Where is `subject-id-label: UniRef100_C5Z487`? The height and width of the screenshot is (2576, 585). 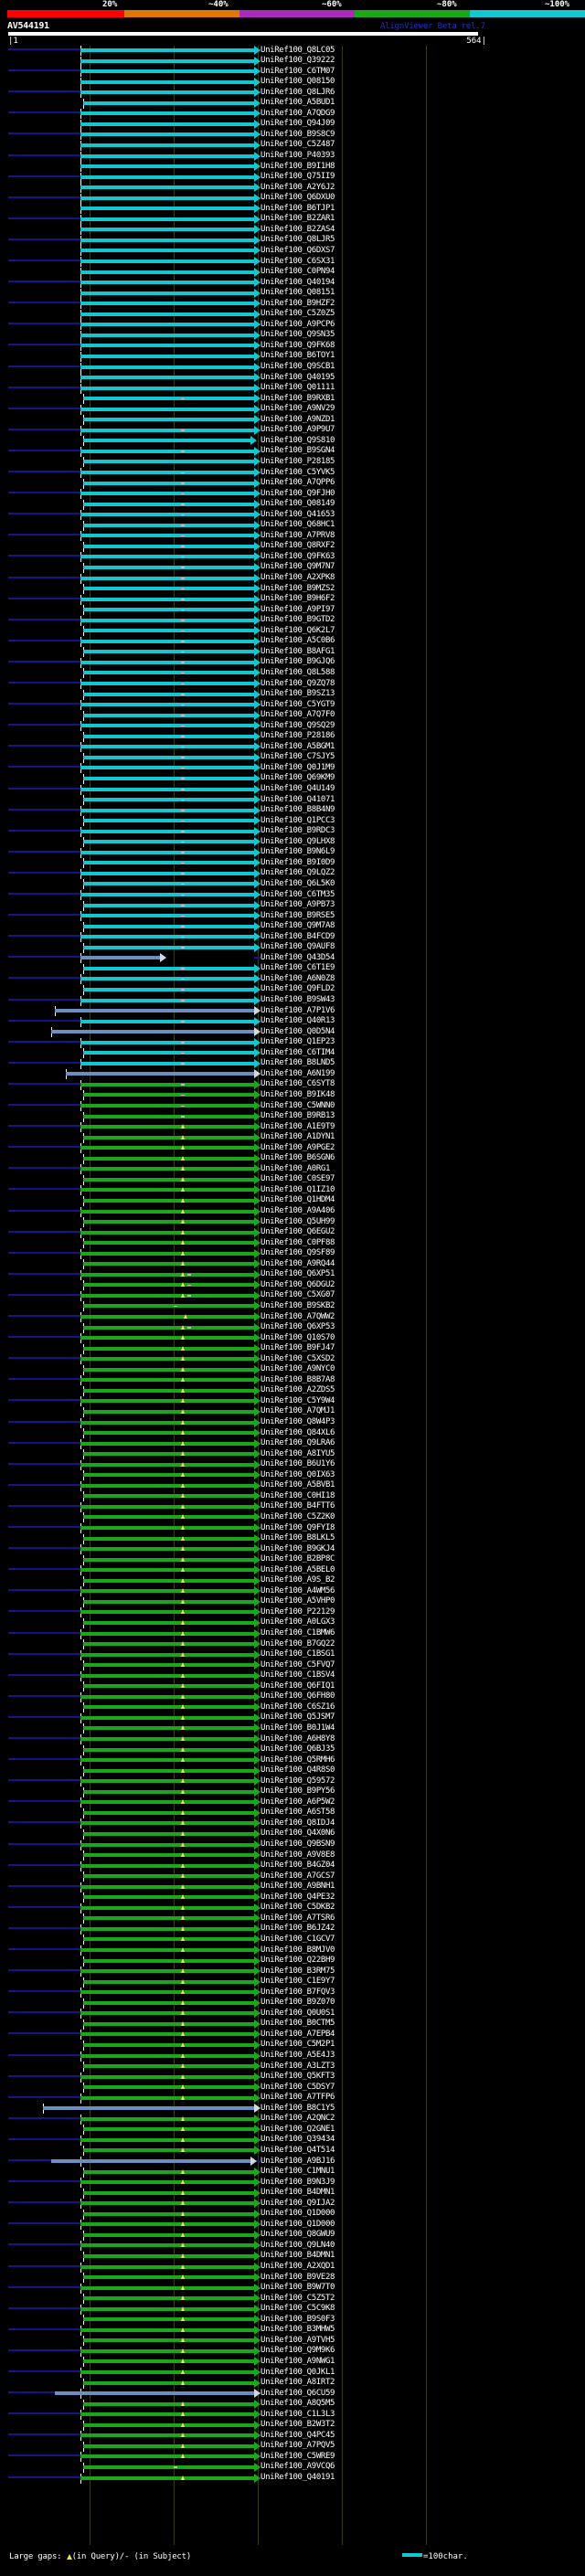
subject-id-label: UniRef100_C5Z487 is located at coordinates (298, 145).